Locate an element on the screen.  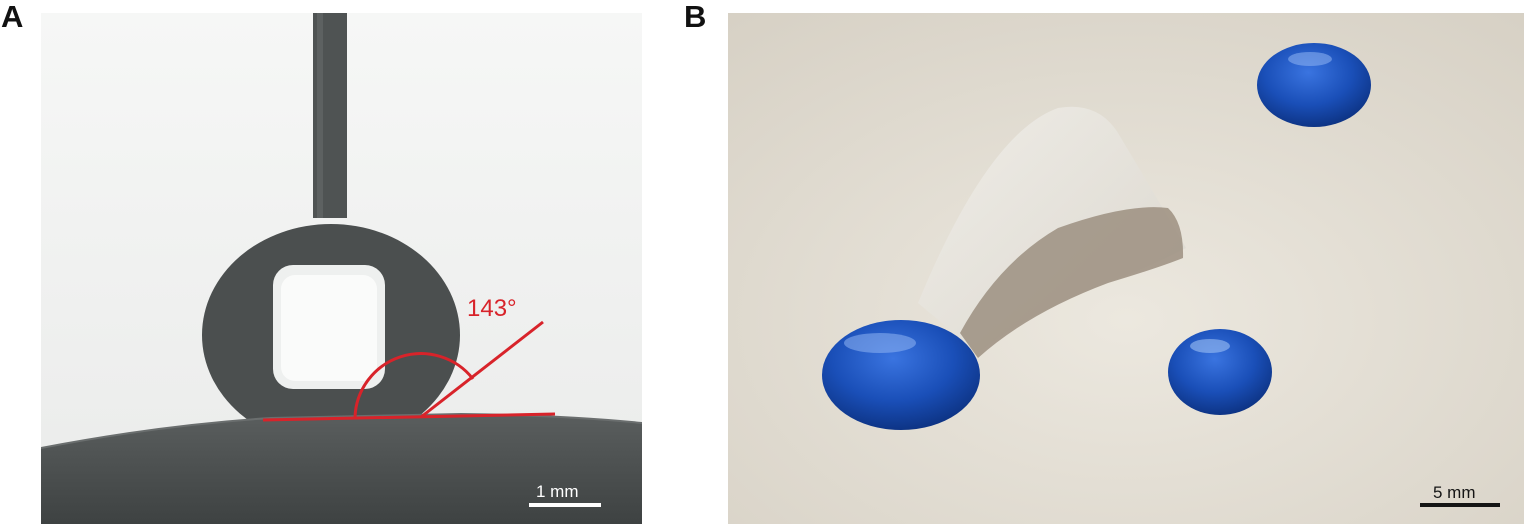
tangent-line is located at coordinates (482, 369).